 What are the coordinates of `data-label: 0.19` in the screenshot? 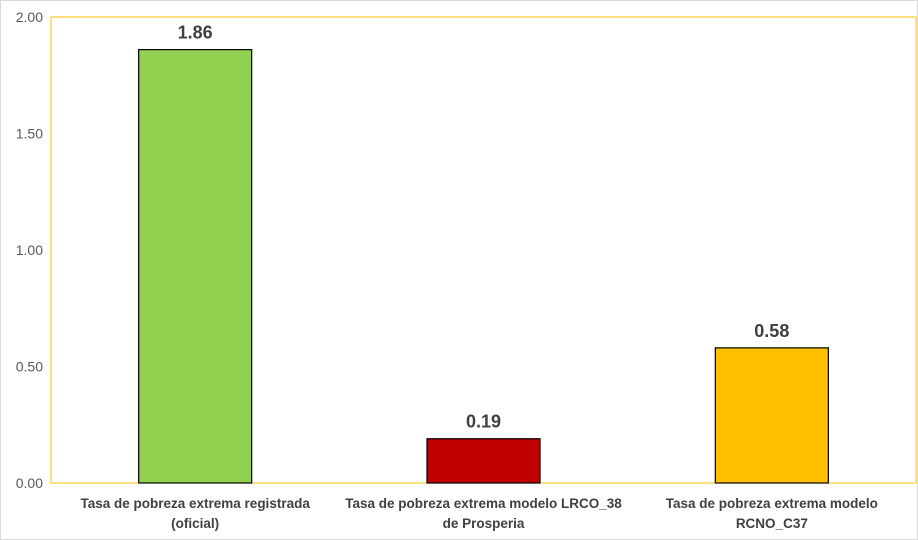 It's located at (483, 422).